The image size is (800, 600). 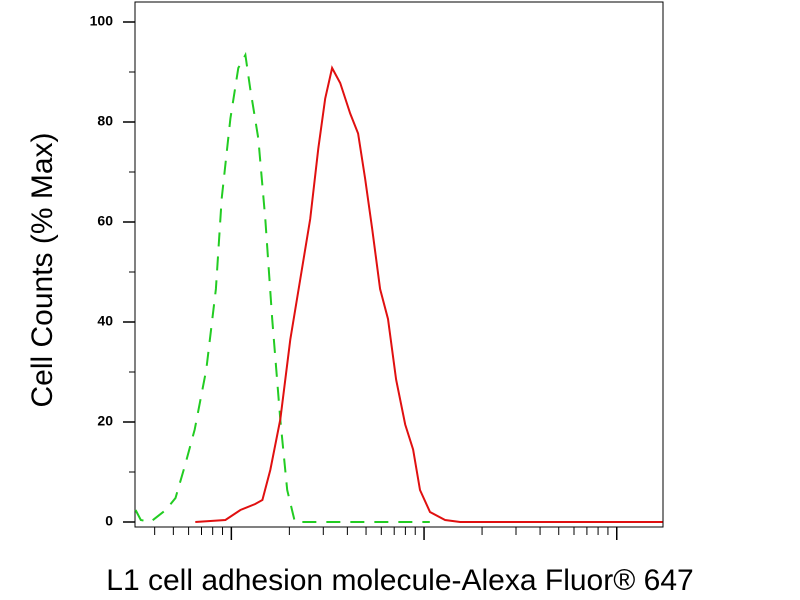 What do you see at coordinates (109, 521) in the screenshot?
I see `y-tick-label: 0` at bounding box center [109, 521].